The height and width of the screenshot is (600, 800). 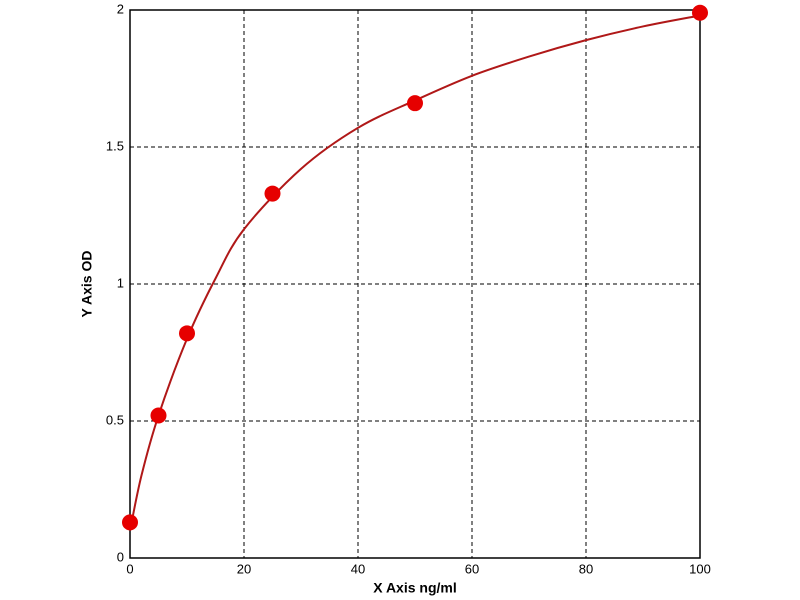 What do you see at coordinates (115, 419) in the screenshot?
I see `y-tick-label: 0.5` at bounding box center [115, 419].